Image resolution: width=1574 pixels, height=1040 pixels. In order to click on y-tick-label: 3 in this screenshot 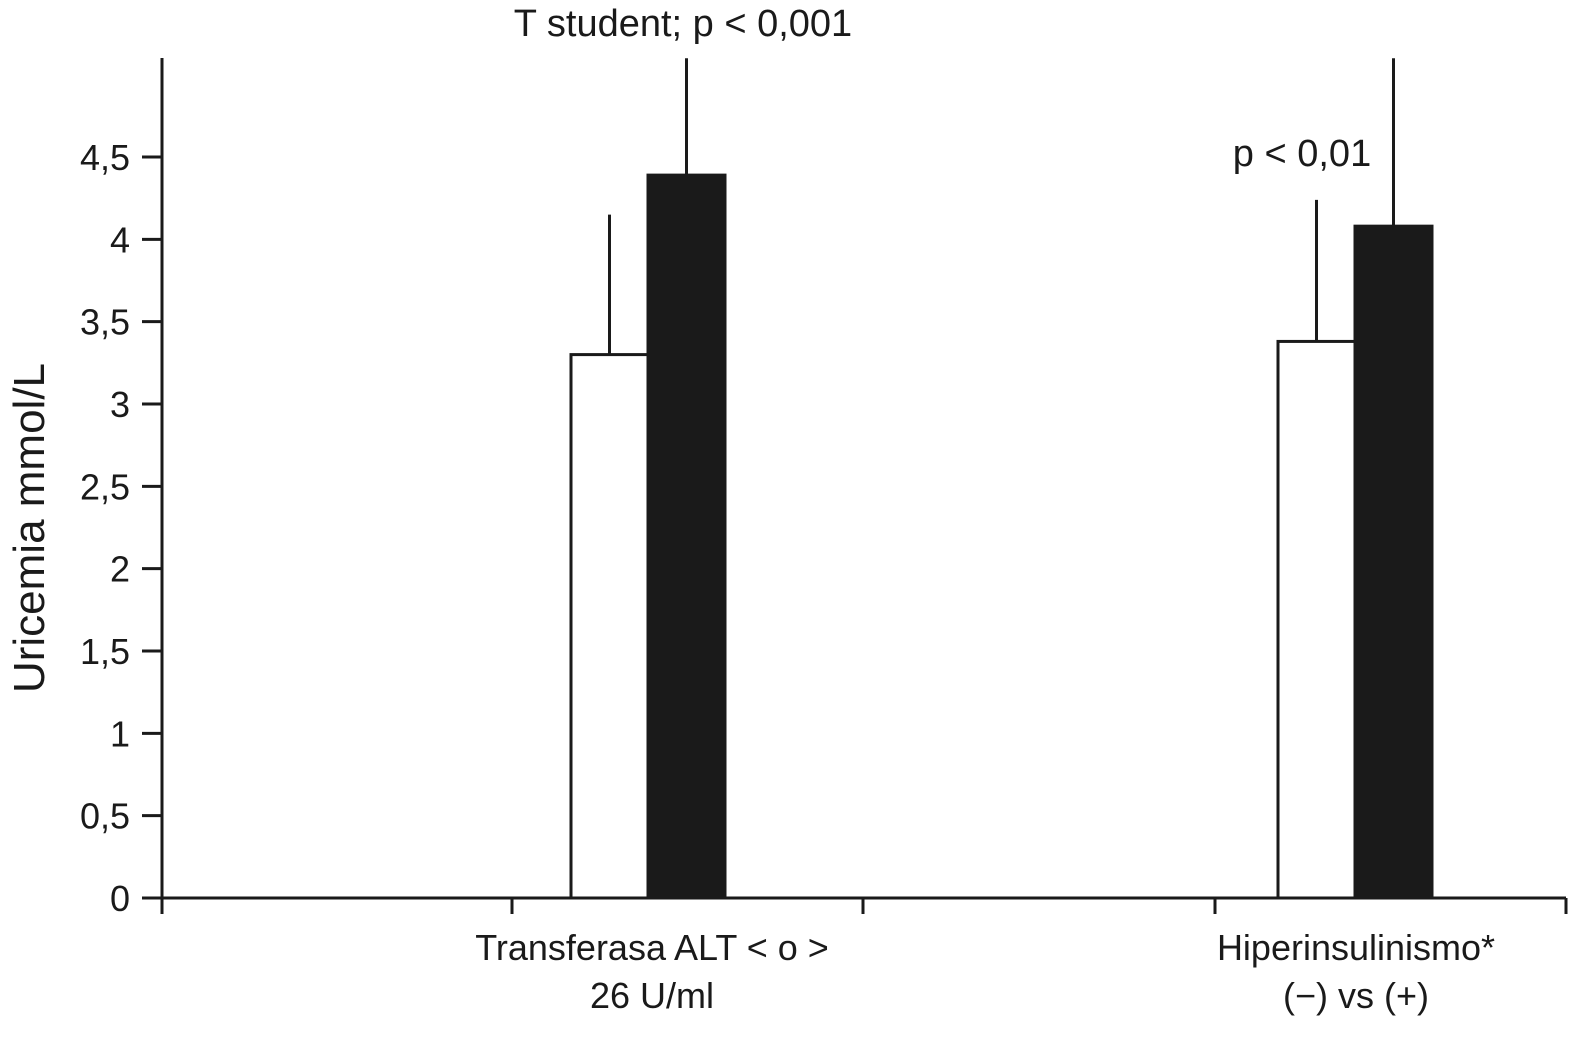, I will do `click(120, 404)`.